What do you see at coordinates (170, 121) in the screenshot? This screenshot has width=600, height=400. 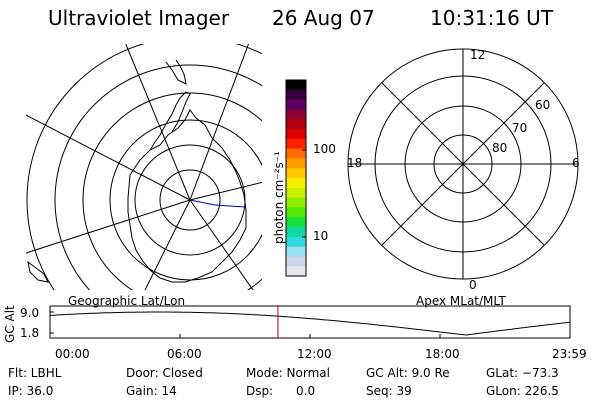 I see `antarctic-peninsula` at bounding box center [170, 121].